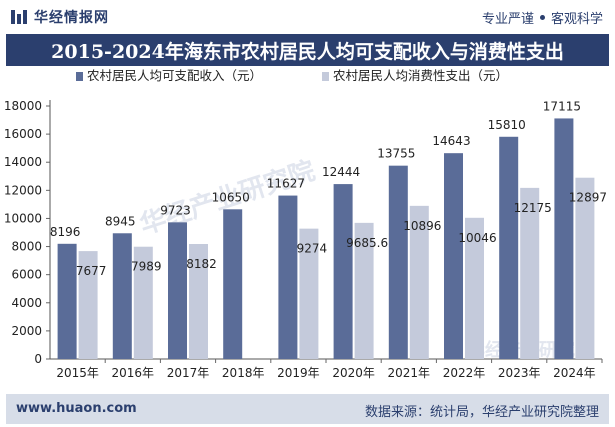  I want to click on footer: www.huaon.com 数据来源：统计局，华经产业研究院整理, so click(307, 409).